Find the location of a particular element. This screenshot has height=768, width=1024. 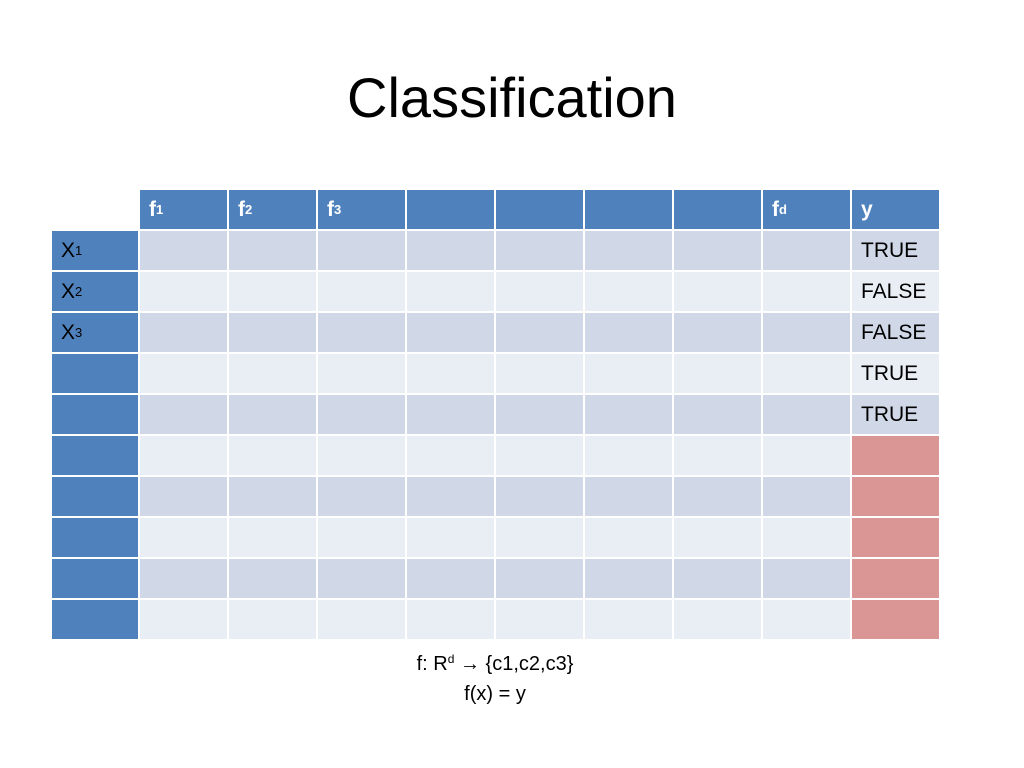

function-formula: f(x) = y is located at coordinates (495, 694).